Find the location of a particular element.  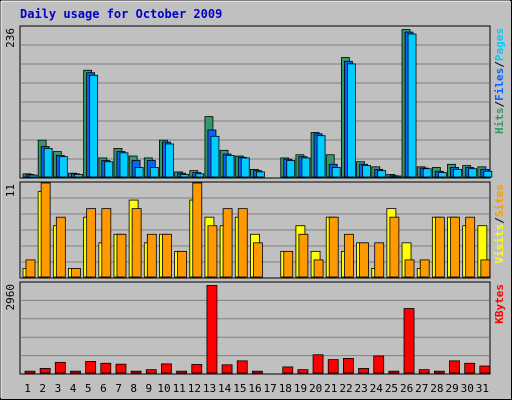

x-tick-label: 20 is located at coordinates (315, 388).